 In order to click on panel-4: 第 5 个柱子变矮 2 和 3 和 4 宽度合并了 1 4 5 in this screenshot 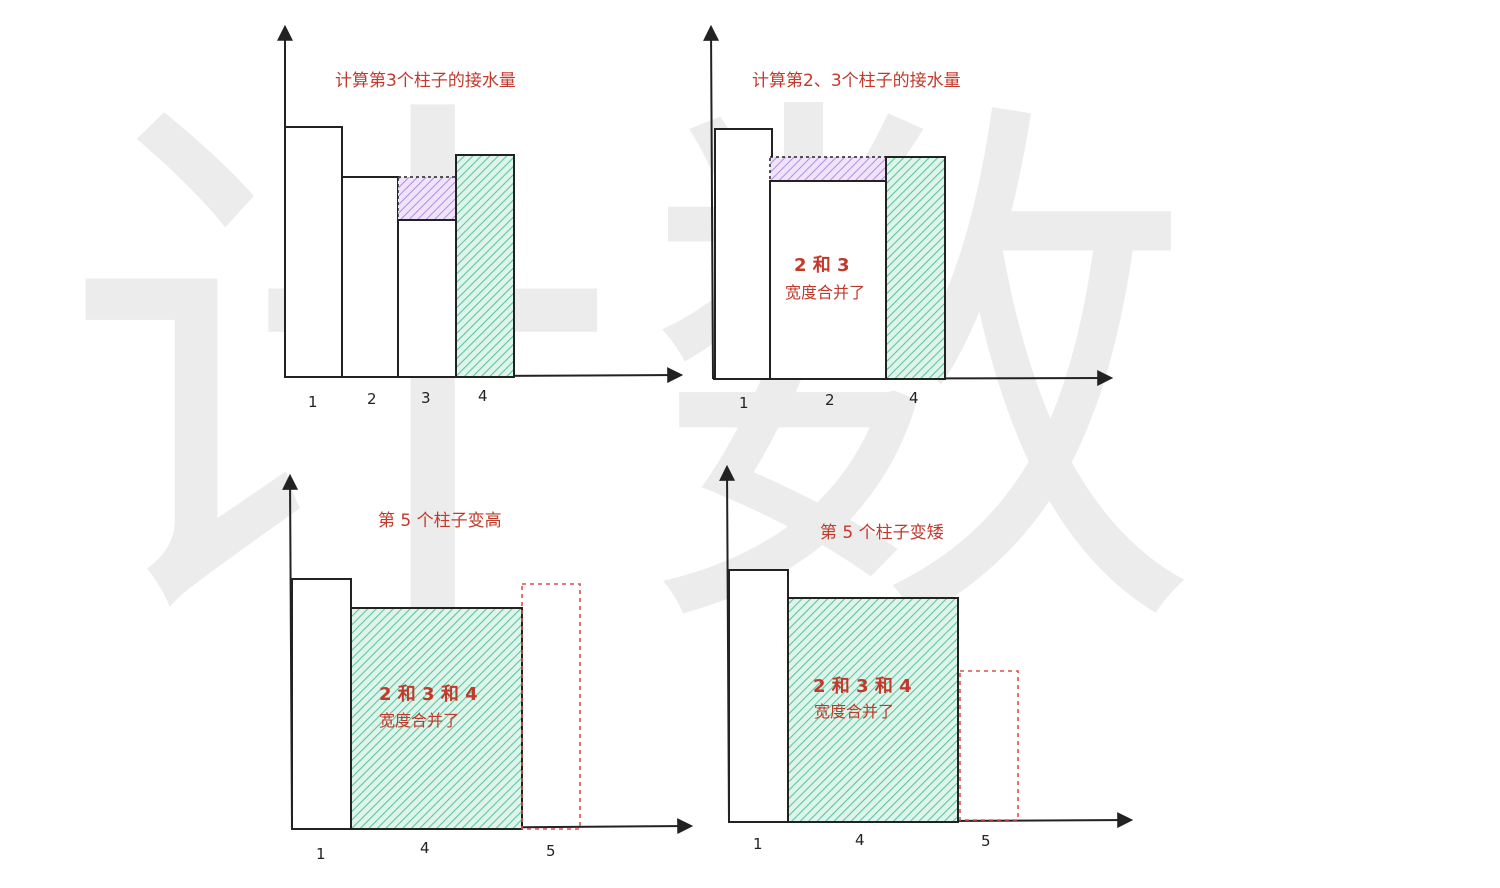, I will do `click(926, 658)`.